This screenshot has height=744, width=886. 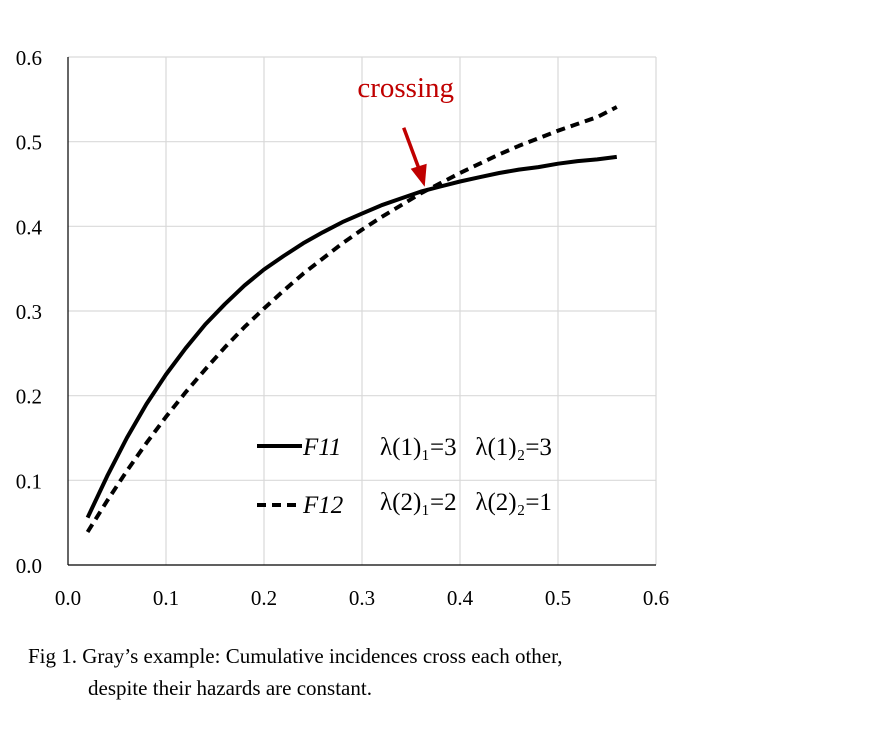 I want to click on legend-label-f12: F12, so click(x=322, y=505).